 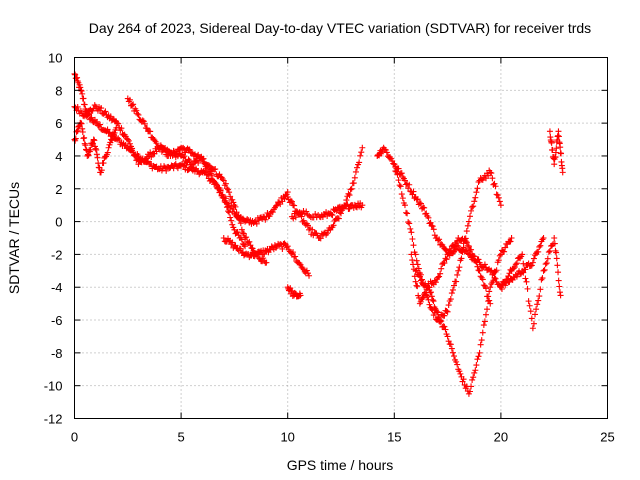 What do you see at coordinates (53, 419) in the screenshot?
I see `y-tick-label: -12` at bounding box center [53, 419].